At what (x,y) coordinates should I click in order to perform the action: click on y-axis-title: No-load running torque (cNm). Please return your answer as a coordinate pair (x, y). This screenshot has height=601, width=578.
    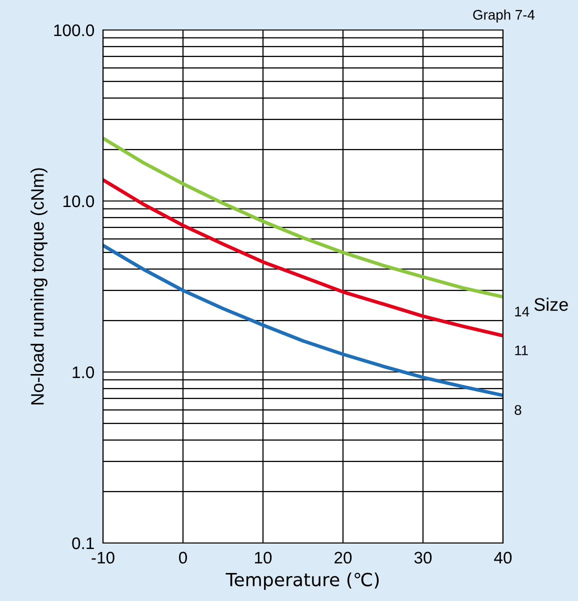
    Looking at the image, I should click on (39, 286).